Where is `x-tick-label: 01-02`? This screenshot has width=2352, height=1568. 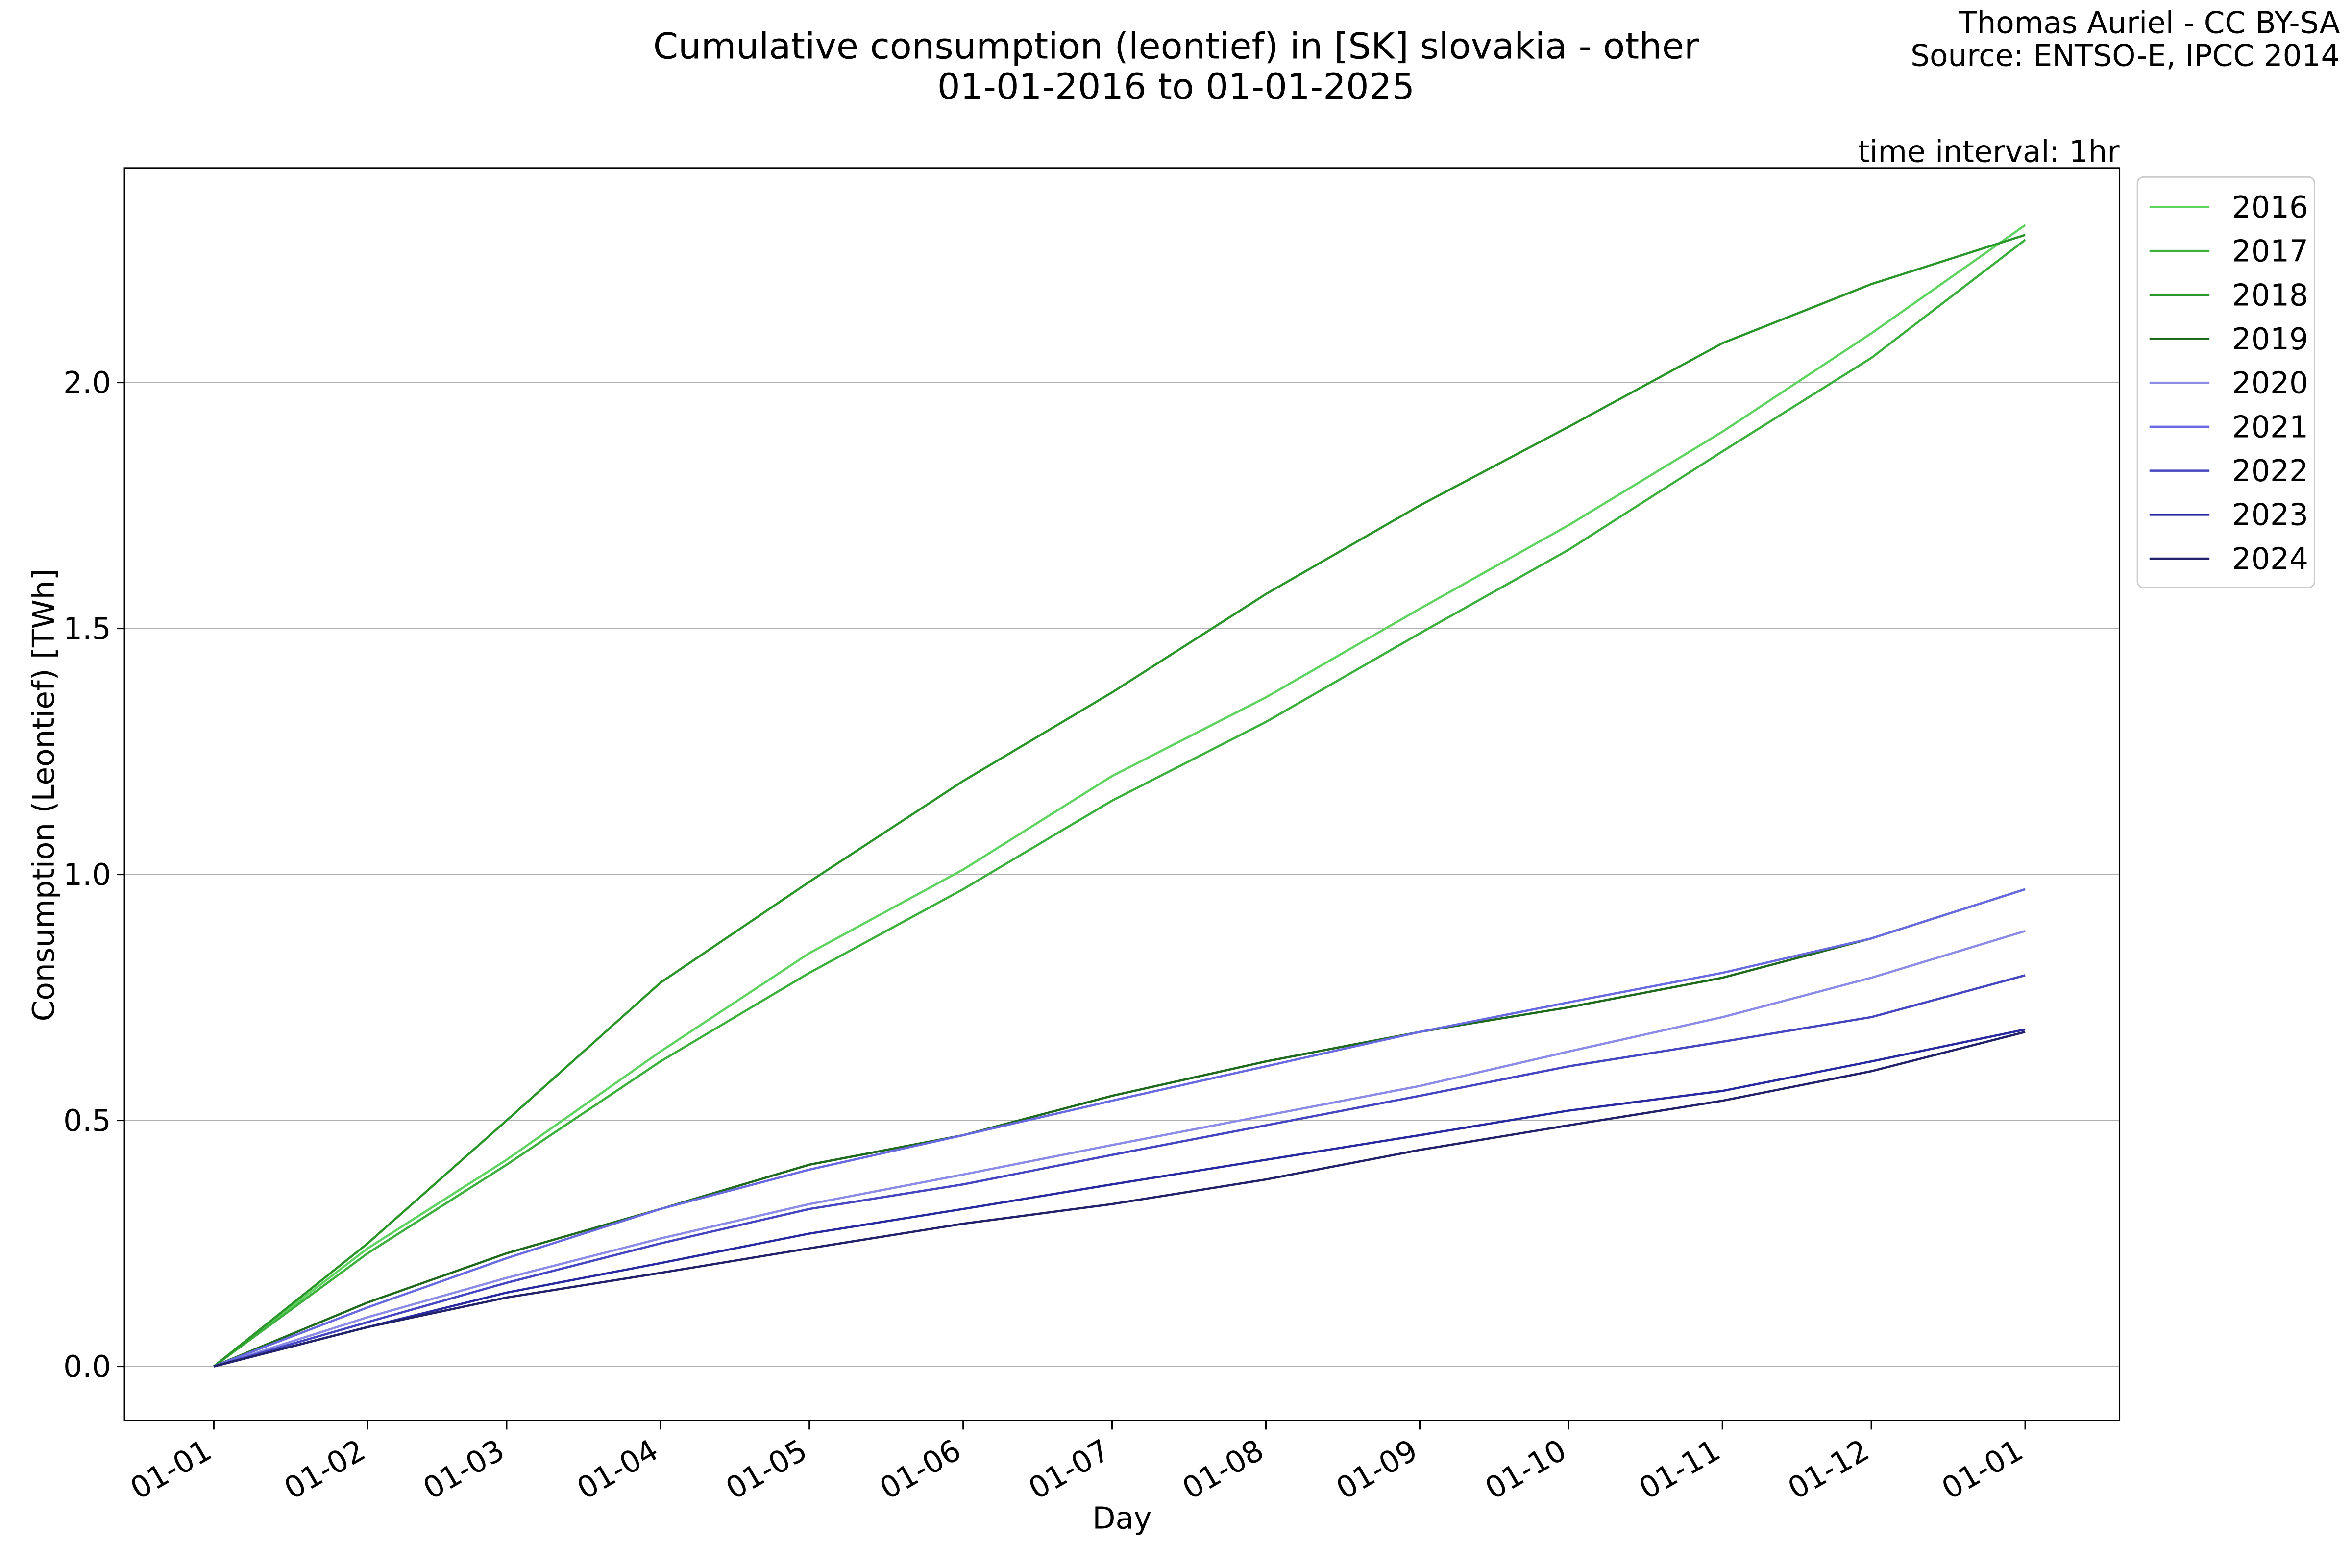 x-tick-label: 01-02 is located at coordinates (324, 1469).